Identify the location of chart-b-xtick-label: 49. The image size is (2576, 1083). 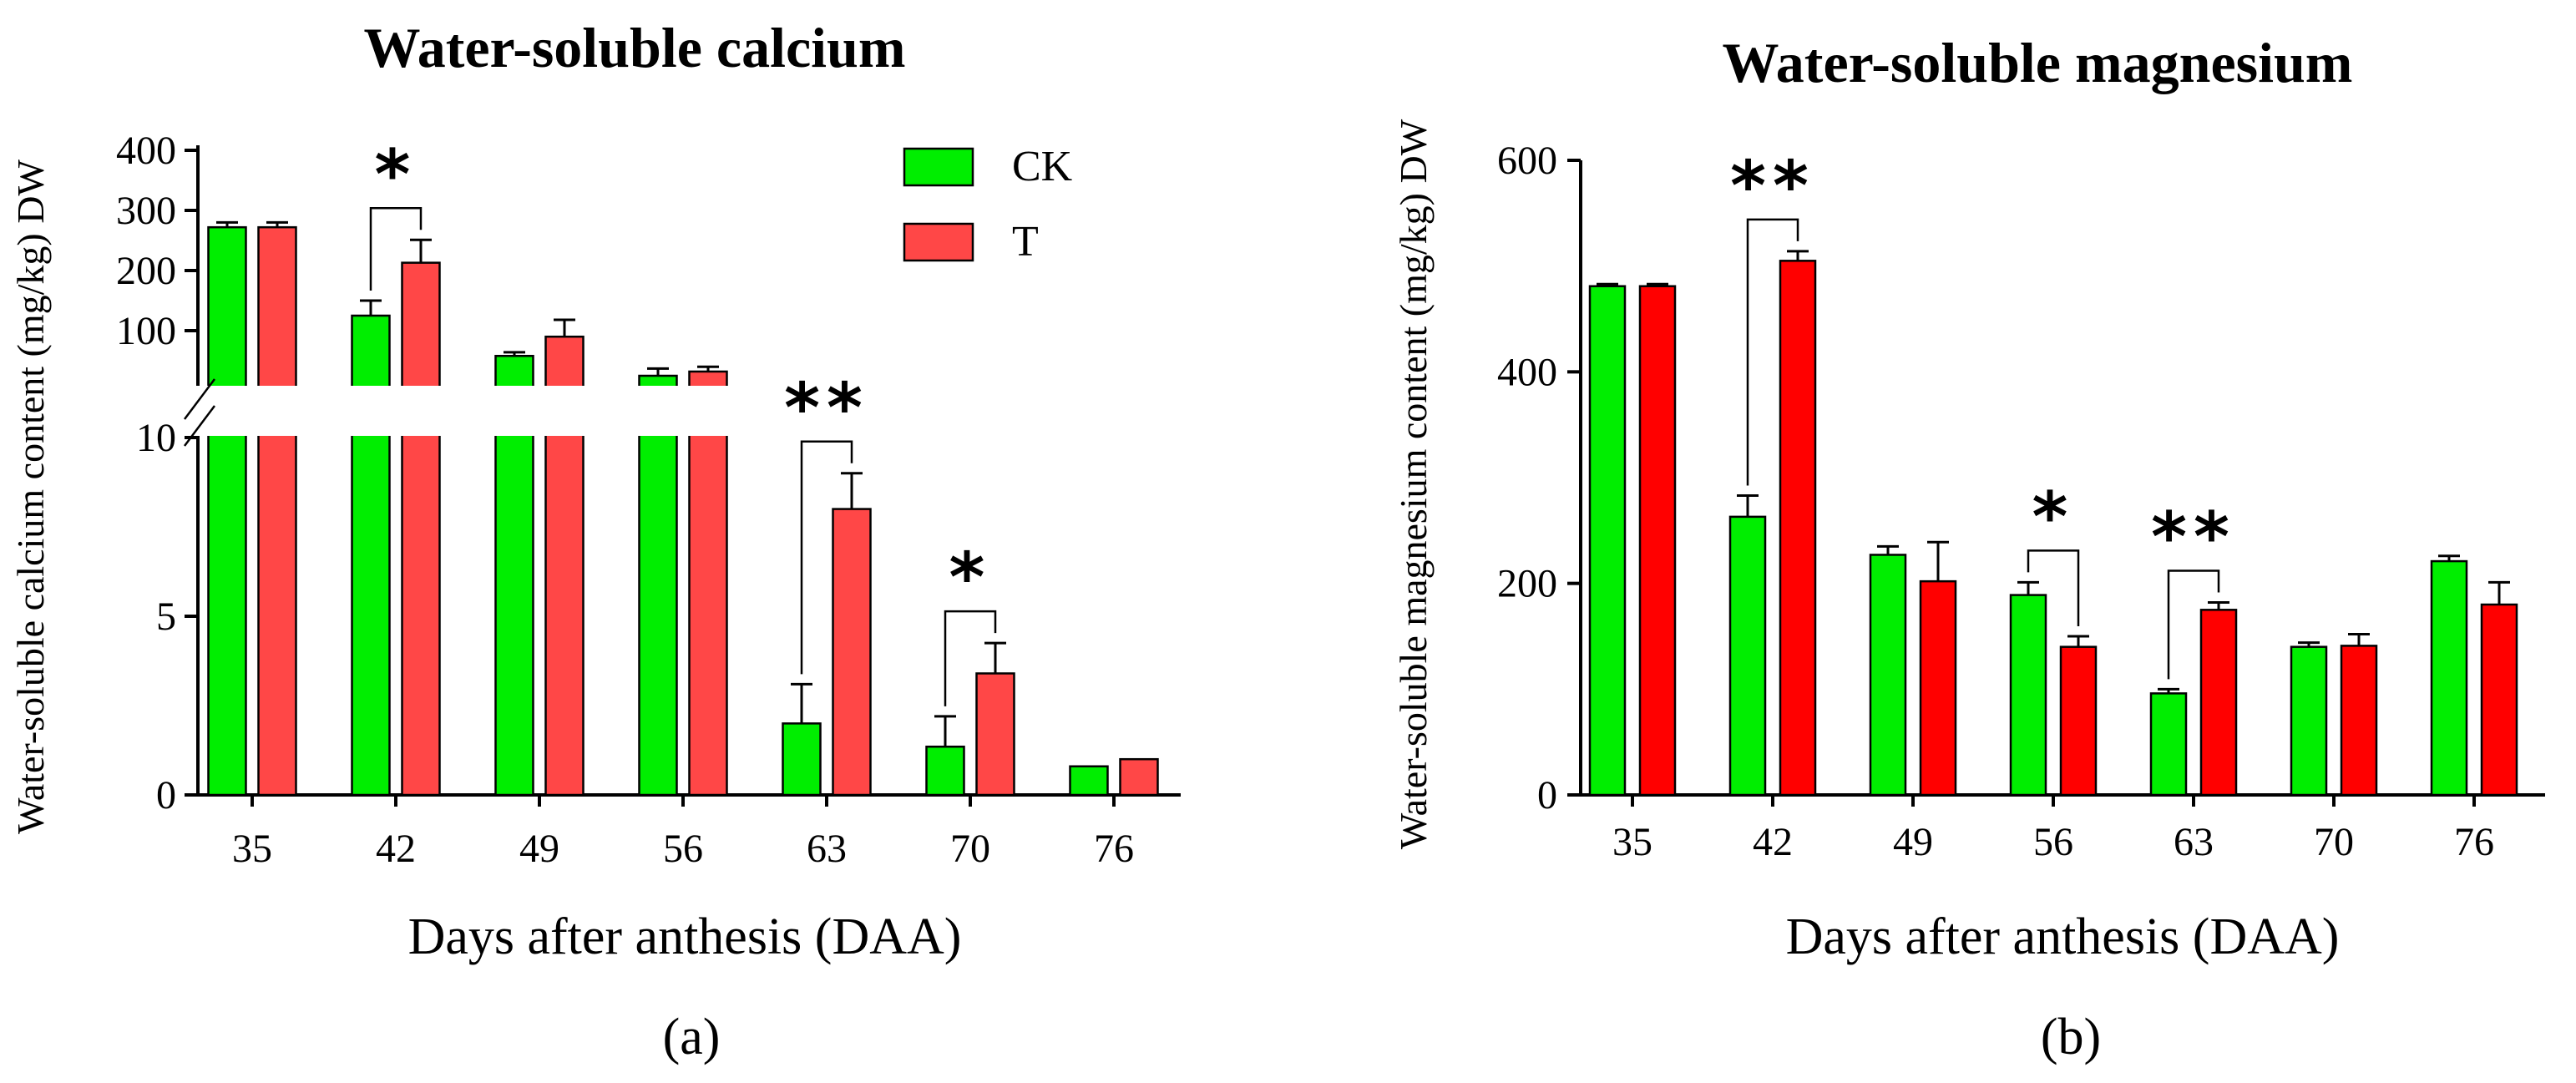
(1913, 842).